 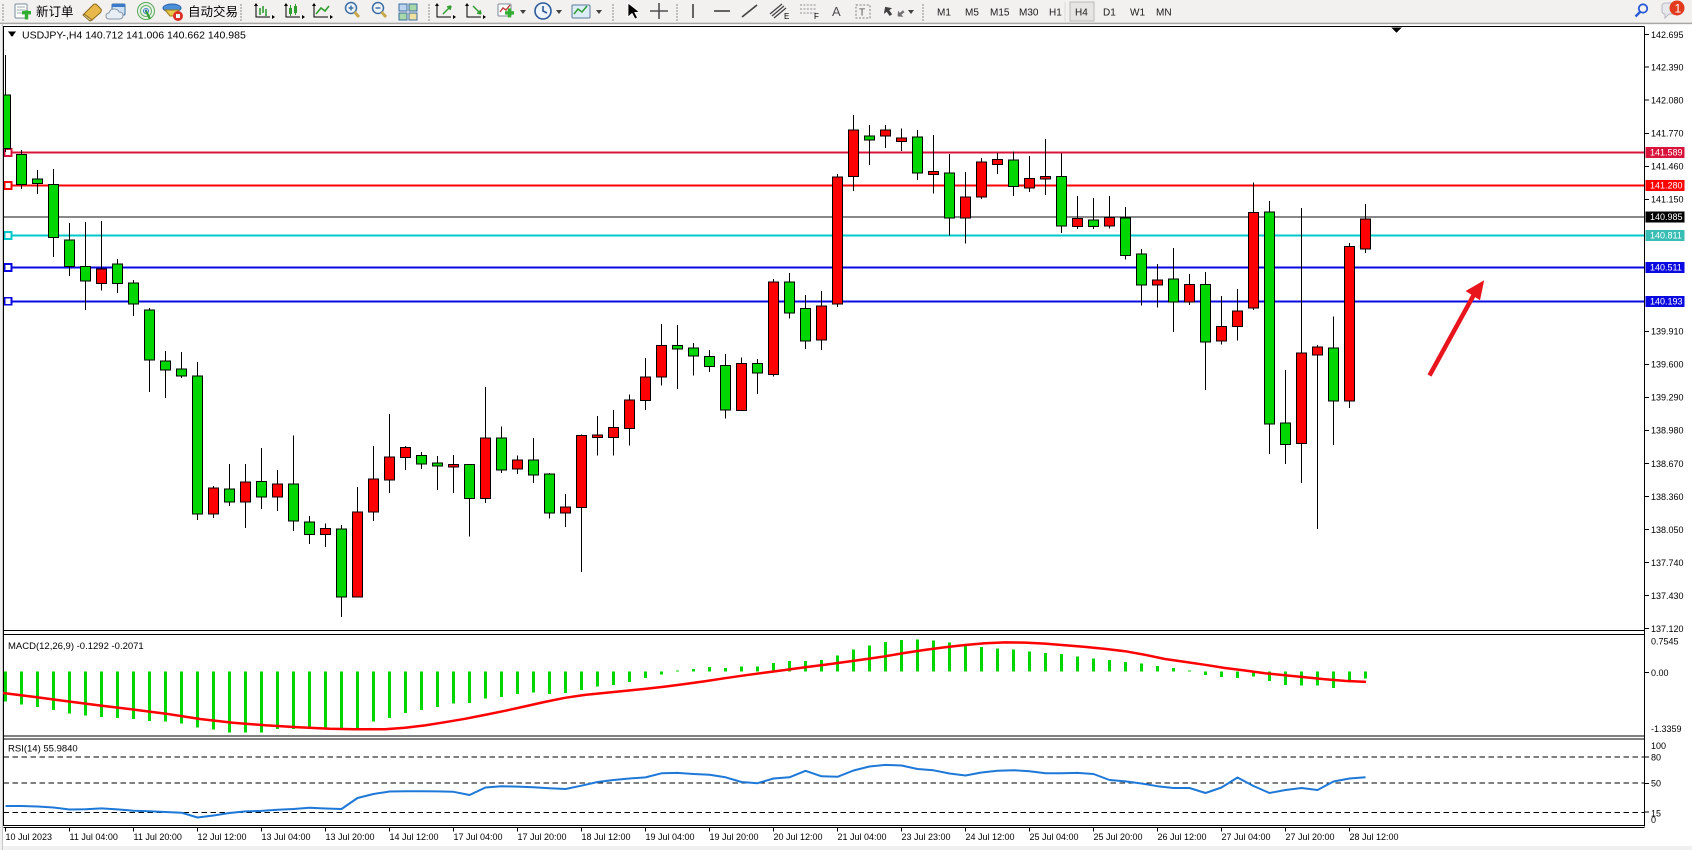 What do you see at coordinates (55, 11) in the screenshot?
I see `svg-text: 新订单` at bounding box center [55, 11].